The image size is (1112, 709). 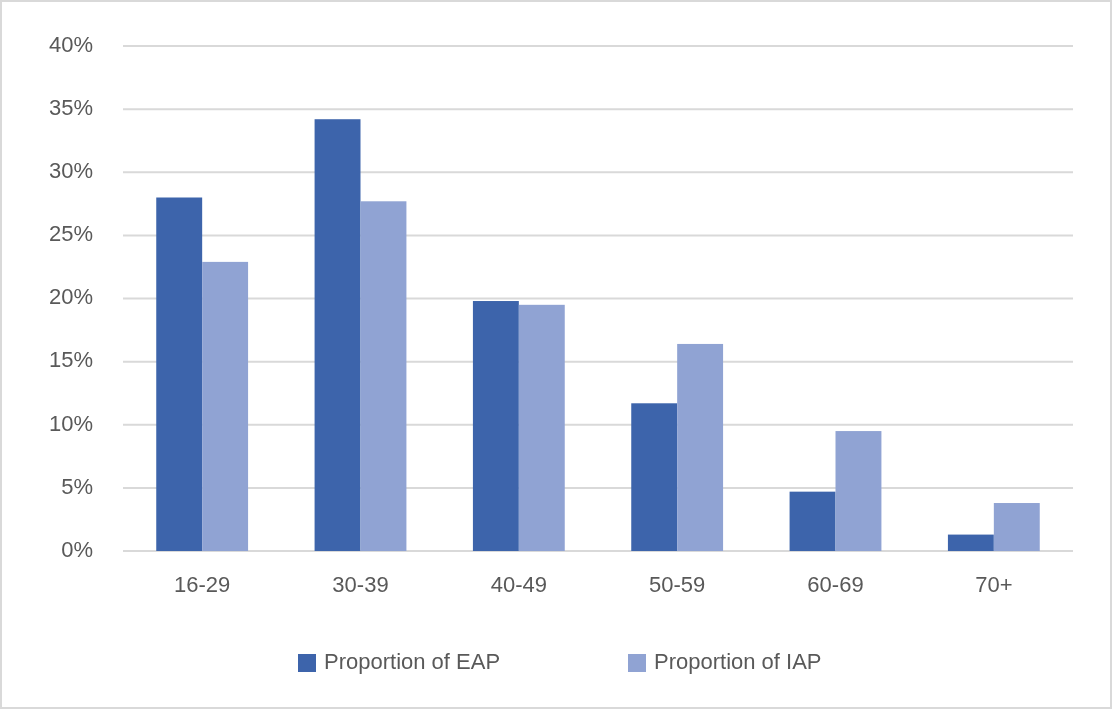 I want to click on legend-label: Proportion of EAP, so click(x=412, y=661).